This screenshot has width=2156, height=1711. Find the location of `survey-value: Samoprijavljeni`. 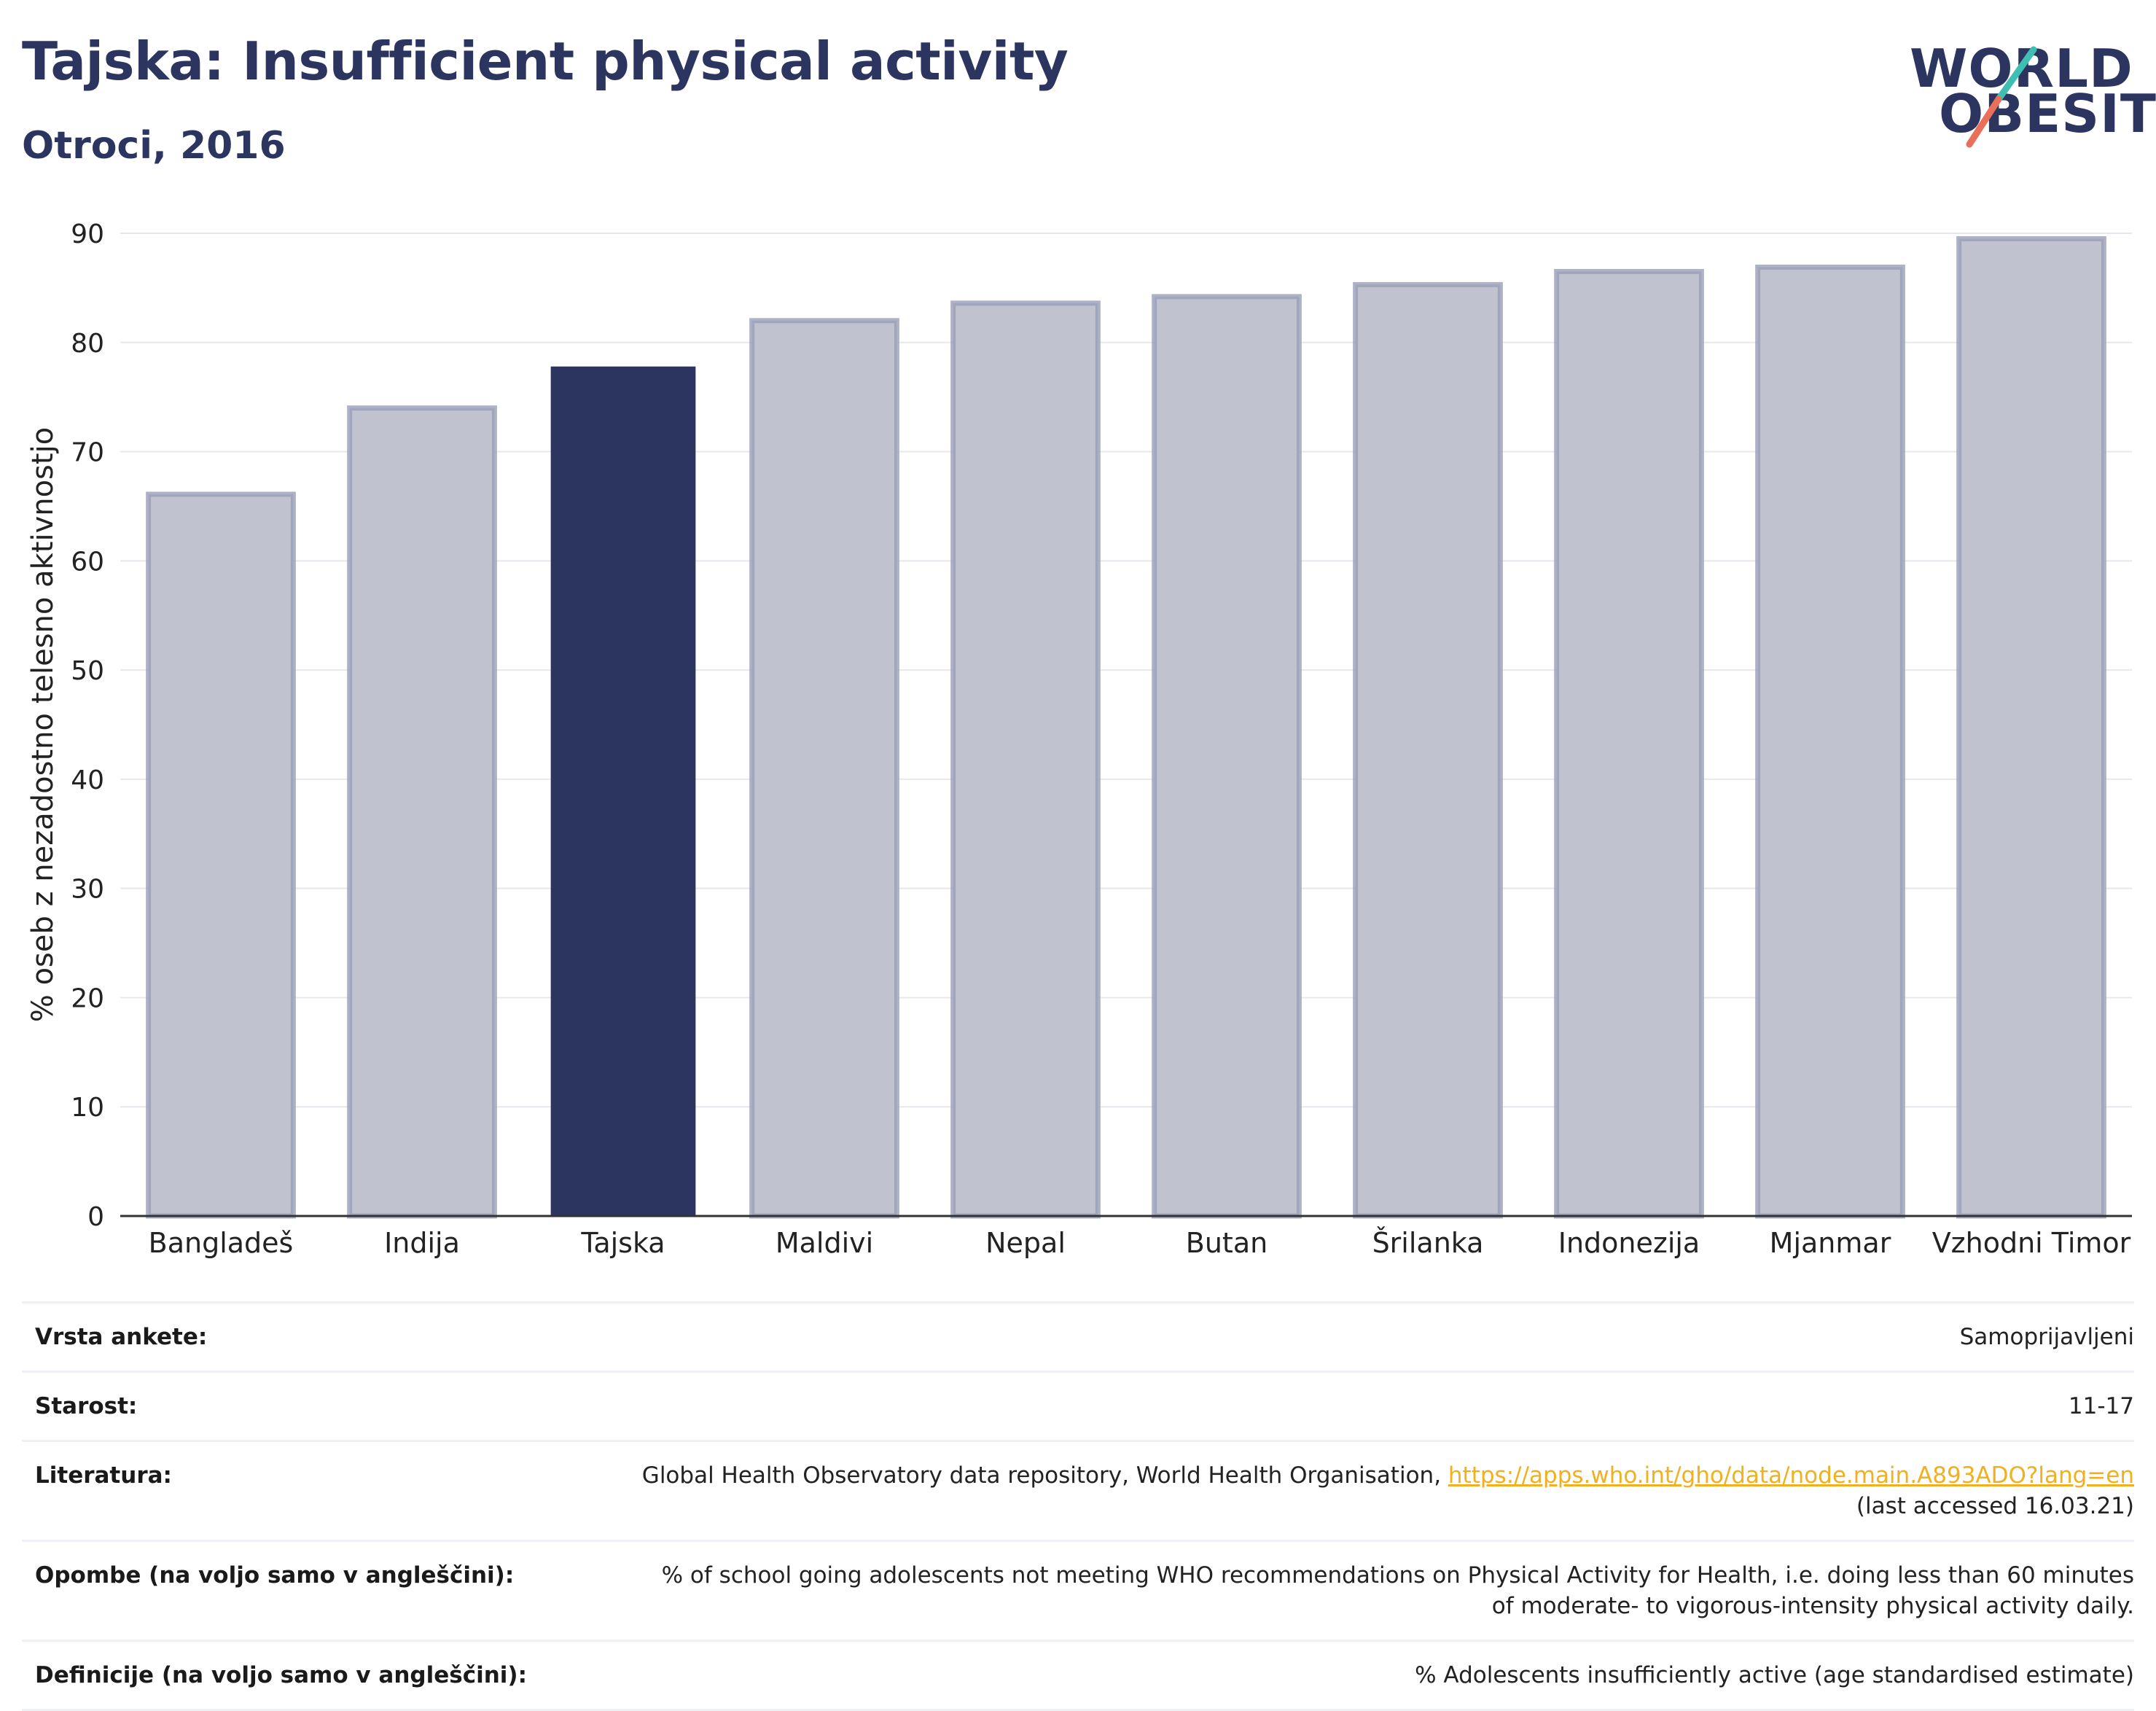

survey-value: Samoprijavljeni is located at coordinates (2047, 1337).